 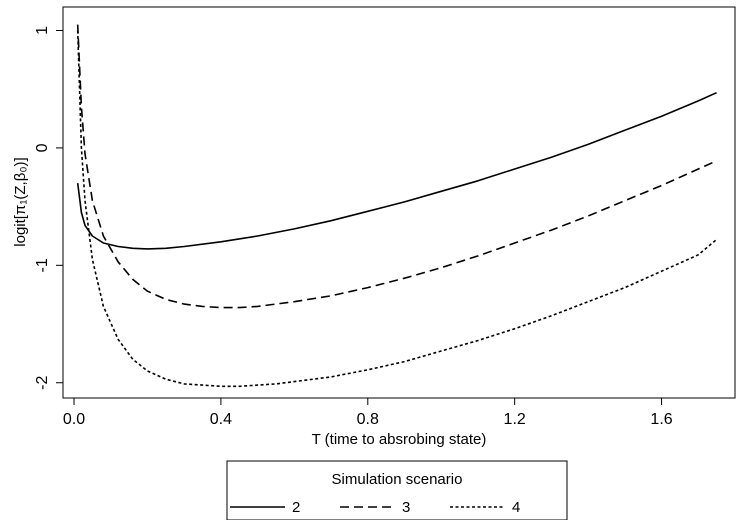 What do you see at coordinates (515, 419) in the screenshot?
I see `x-tick-label: 1.2` at bounding box center [515, 419].